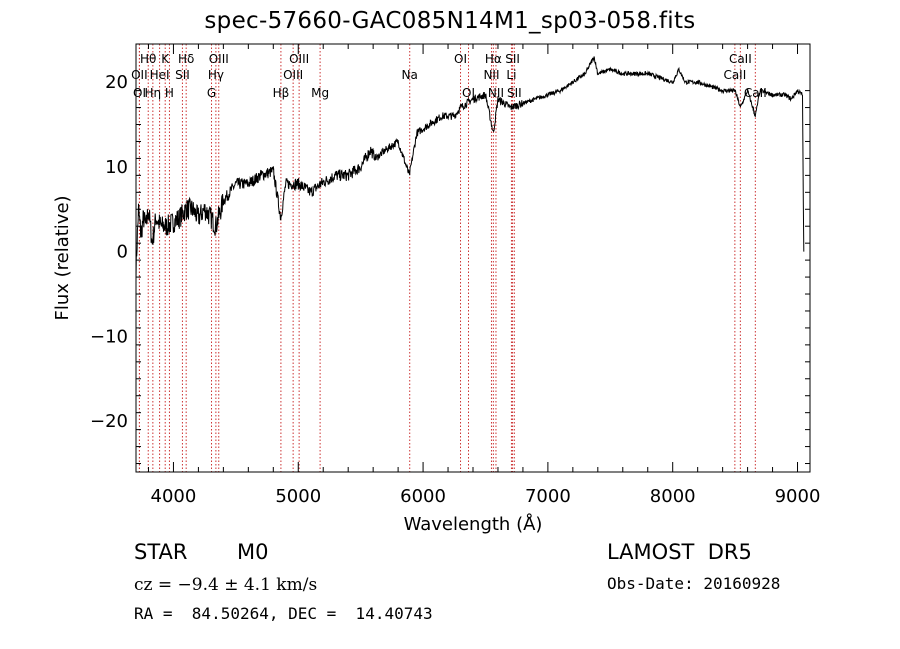  What do you see at coordinates (116, 167) in the screenshot?
I see `y-tick-label: 10` at bounding box center [116, 167].